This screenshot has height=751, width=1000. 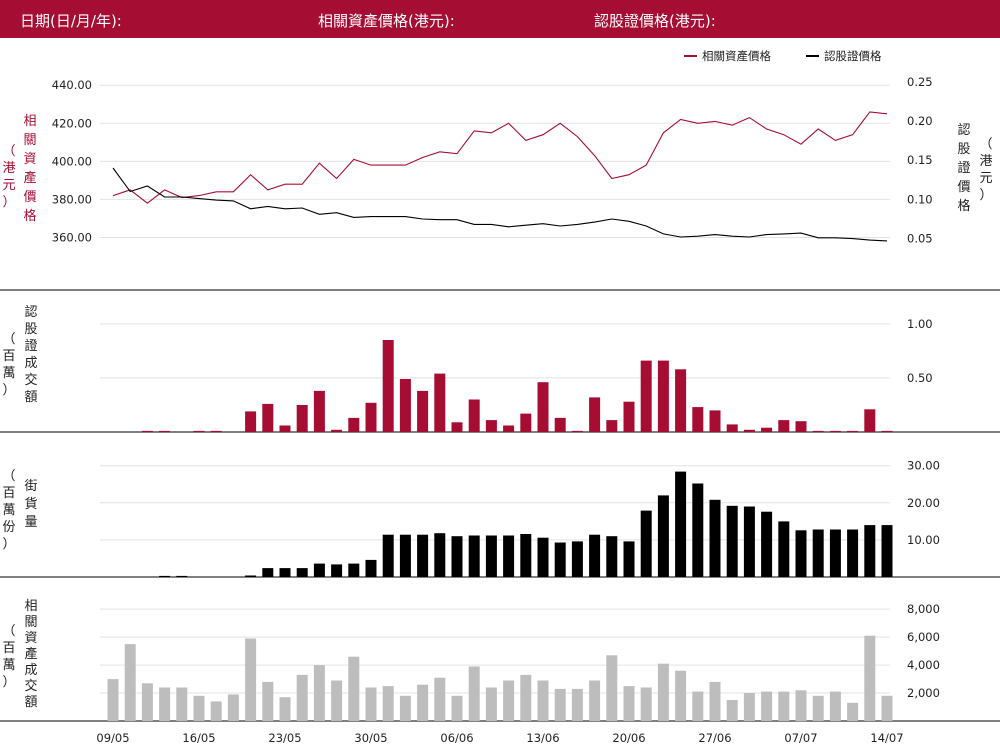 I want to click on right-axis-label: 證, so click(x=963, y=168).